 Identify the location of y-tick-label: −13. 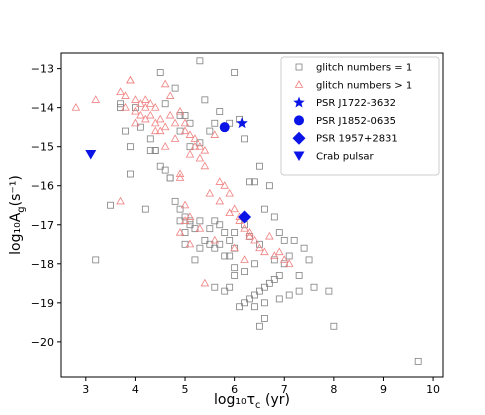
(42, 69).